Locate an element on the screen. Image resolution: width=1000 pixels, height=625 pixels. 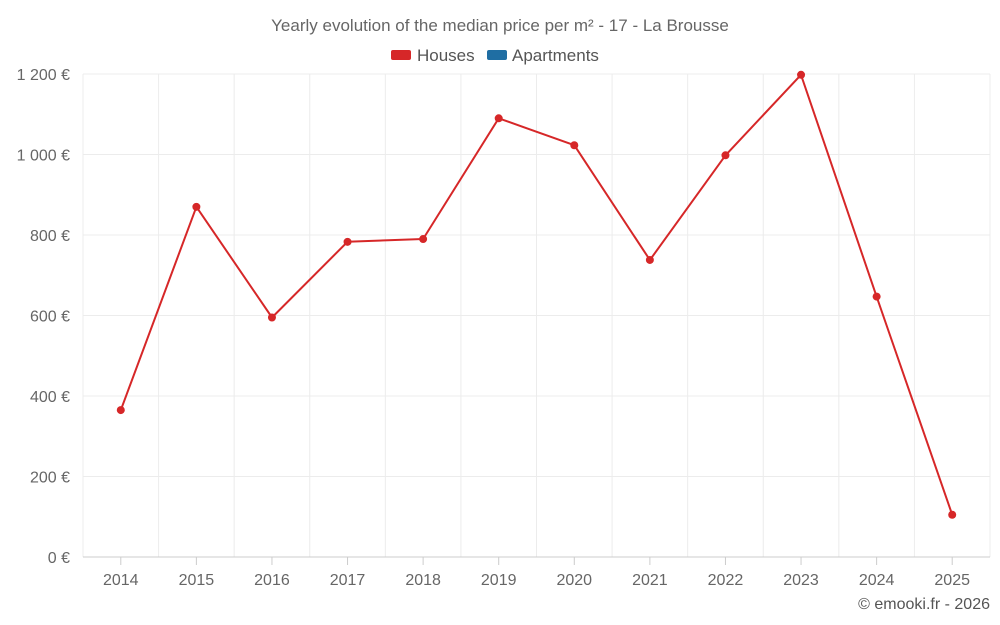
legend-label-houses: Houses is located at coordinates (446, 55).